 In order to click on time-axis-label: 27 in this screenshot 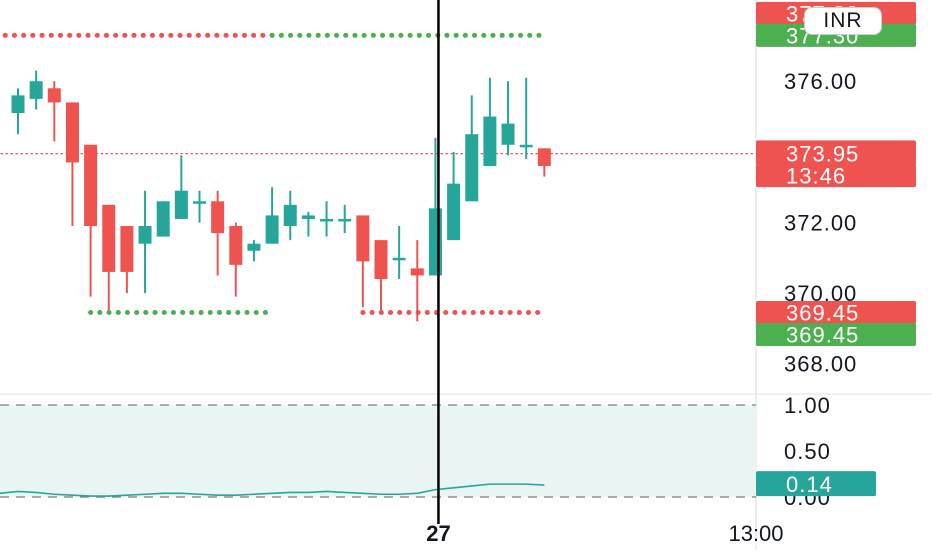, I will do `click(438, 533)`.